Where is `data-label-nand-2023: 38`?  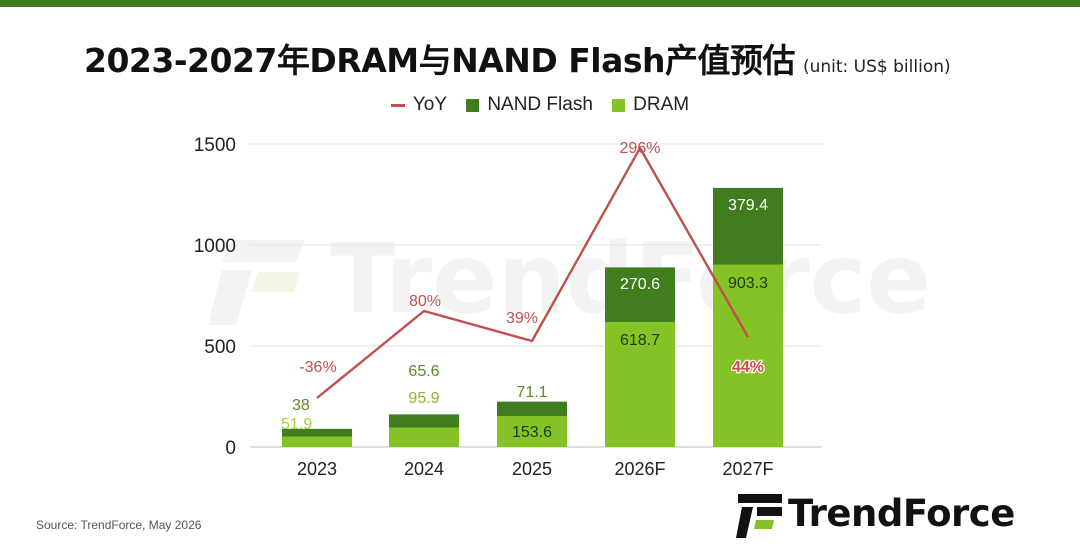
data-label-nand-2023: 38 is located at coordinates (301, 405).